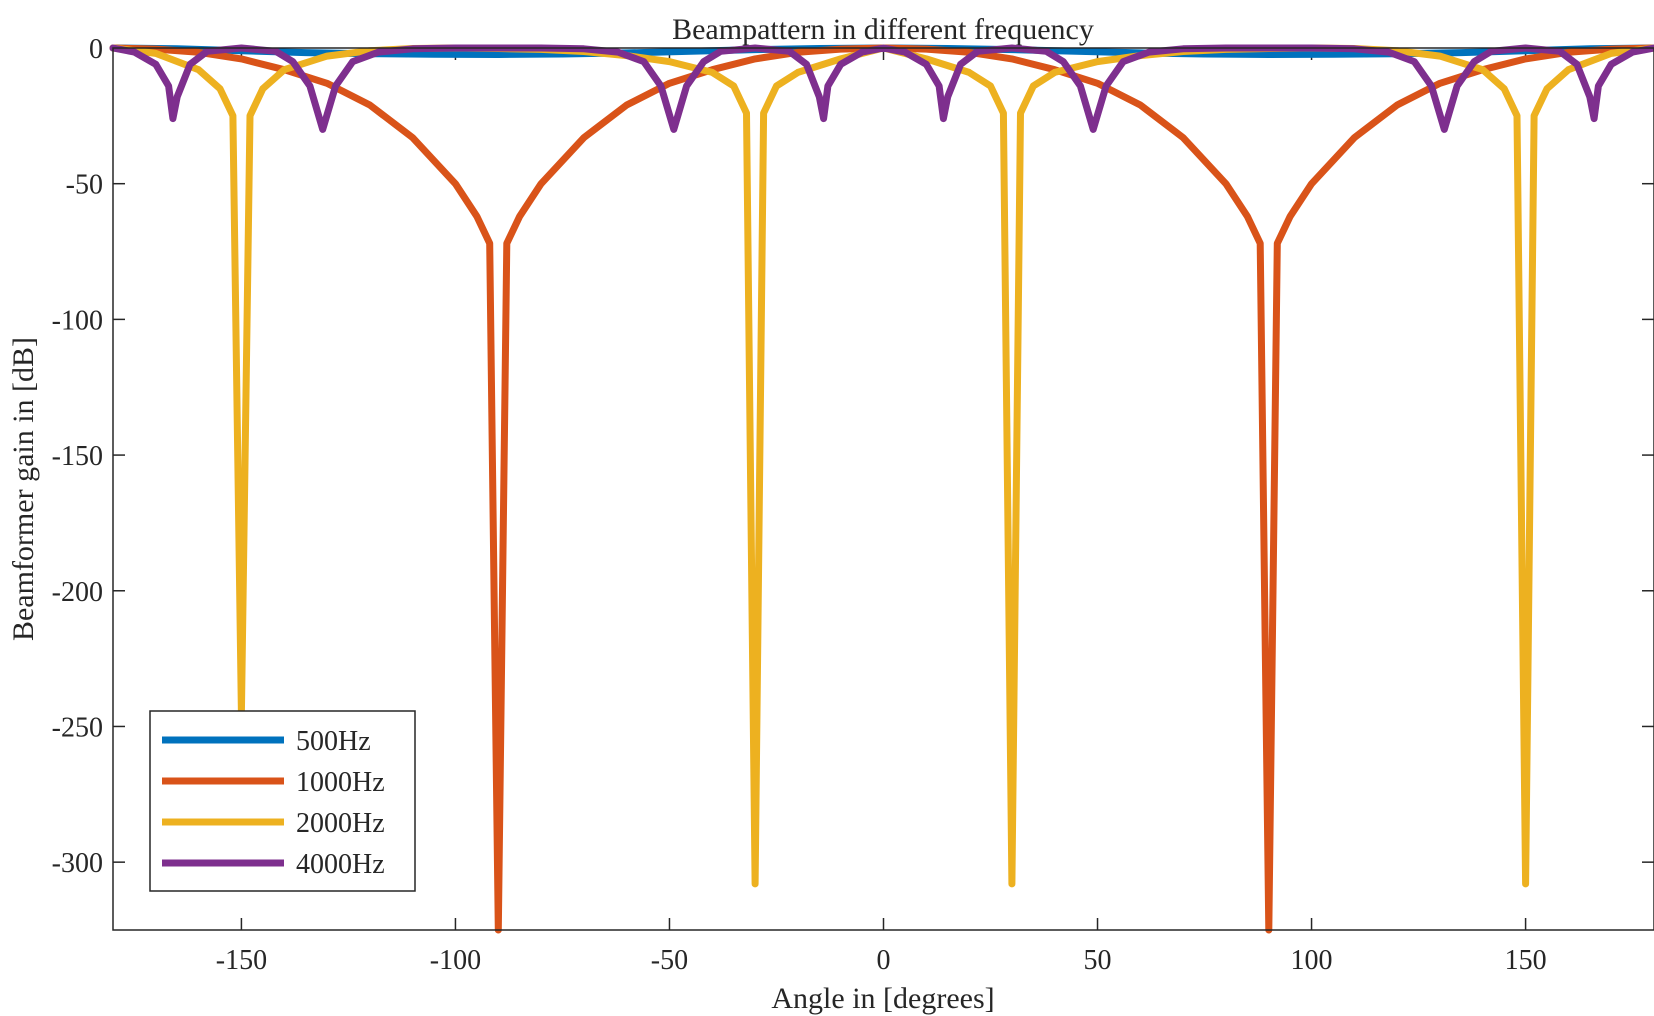  I want to click on x-axis-title: Angle in [degrees], so click(882, 998).